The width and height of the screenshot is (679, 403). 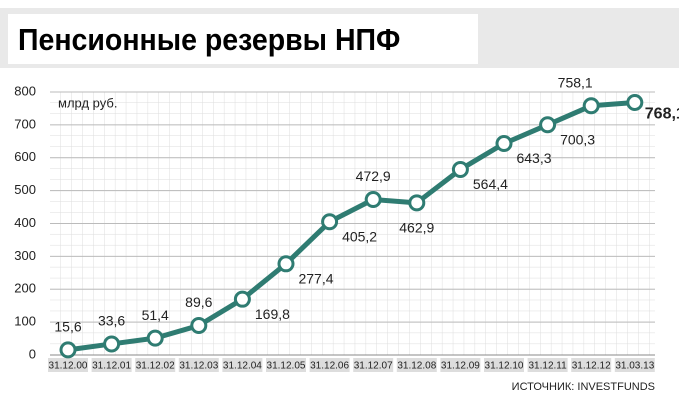 What do you see at coordinates (416, 228) in the screenshot?
I see `value-label: 462,9` at bounding box center [416, 228].